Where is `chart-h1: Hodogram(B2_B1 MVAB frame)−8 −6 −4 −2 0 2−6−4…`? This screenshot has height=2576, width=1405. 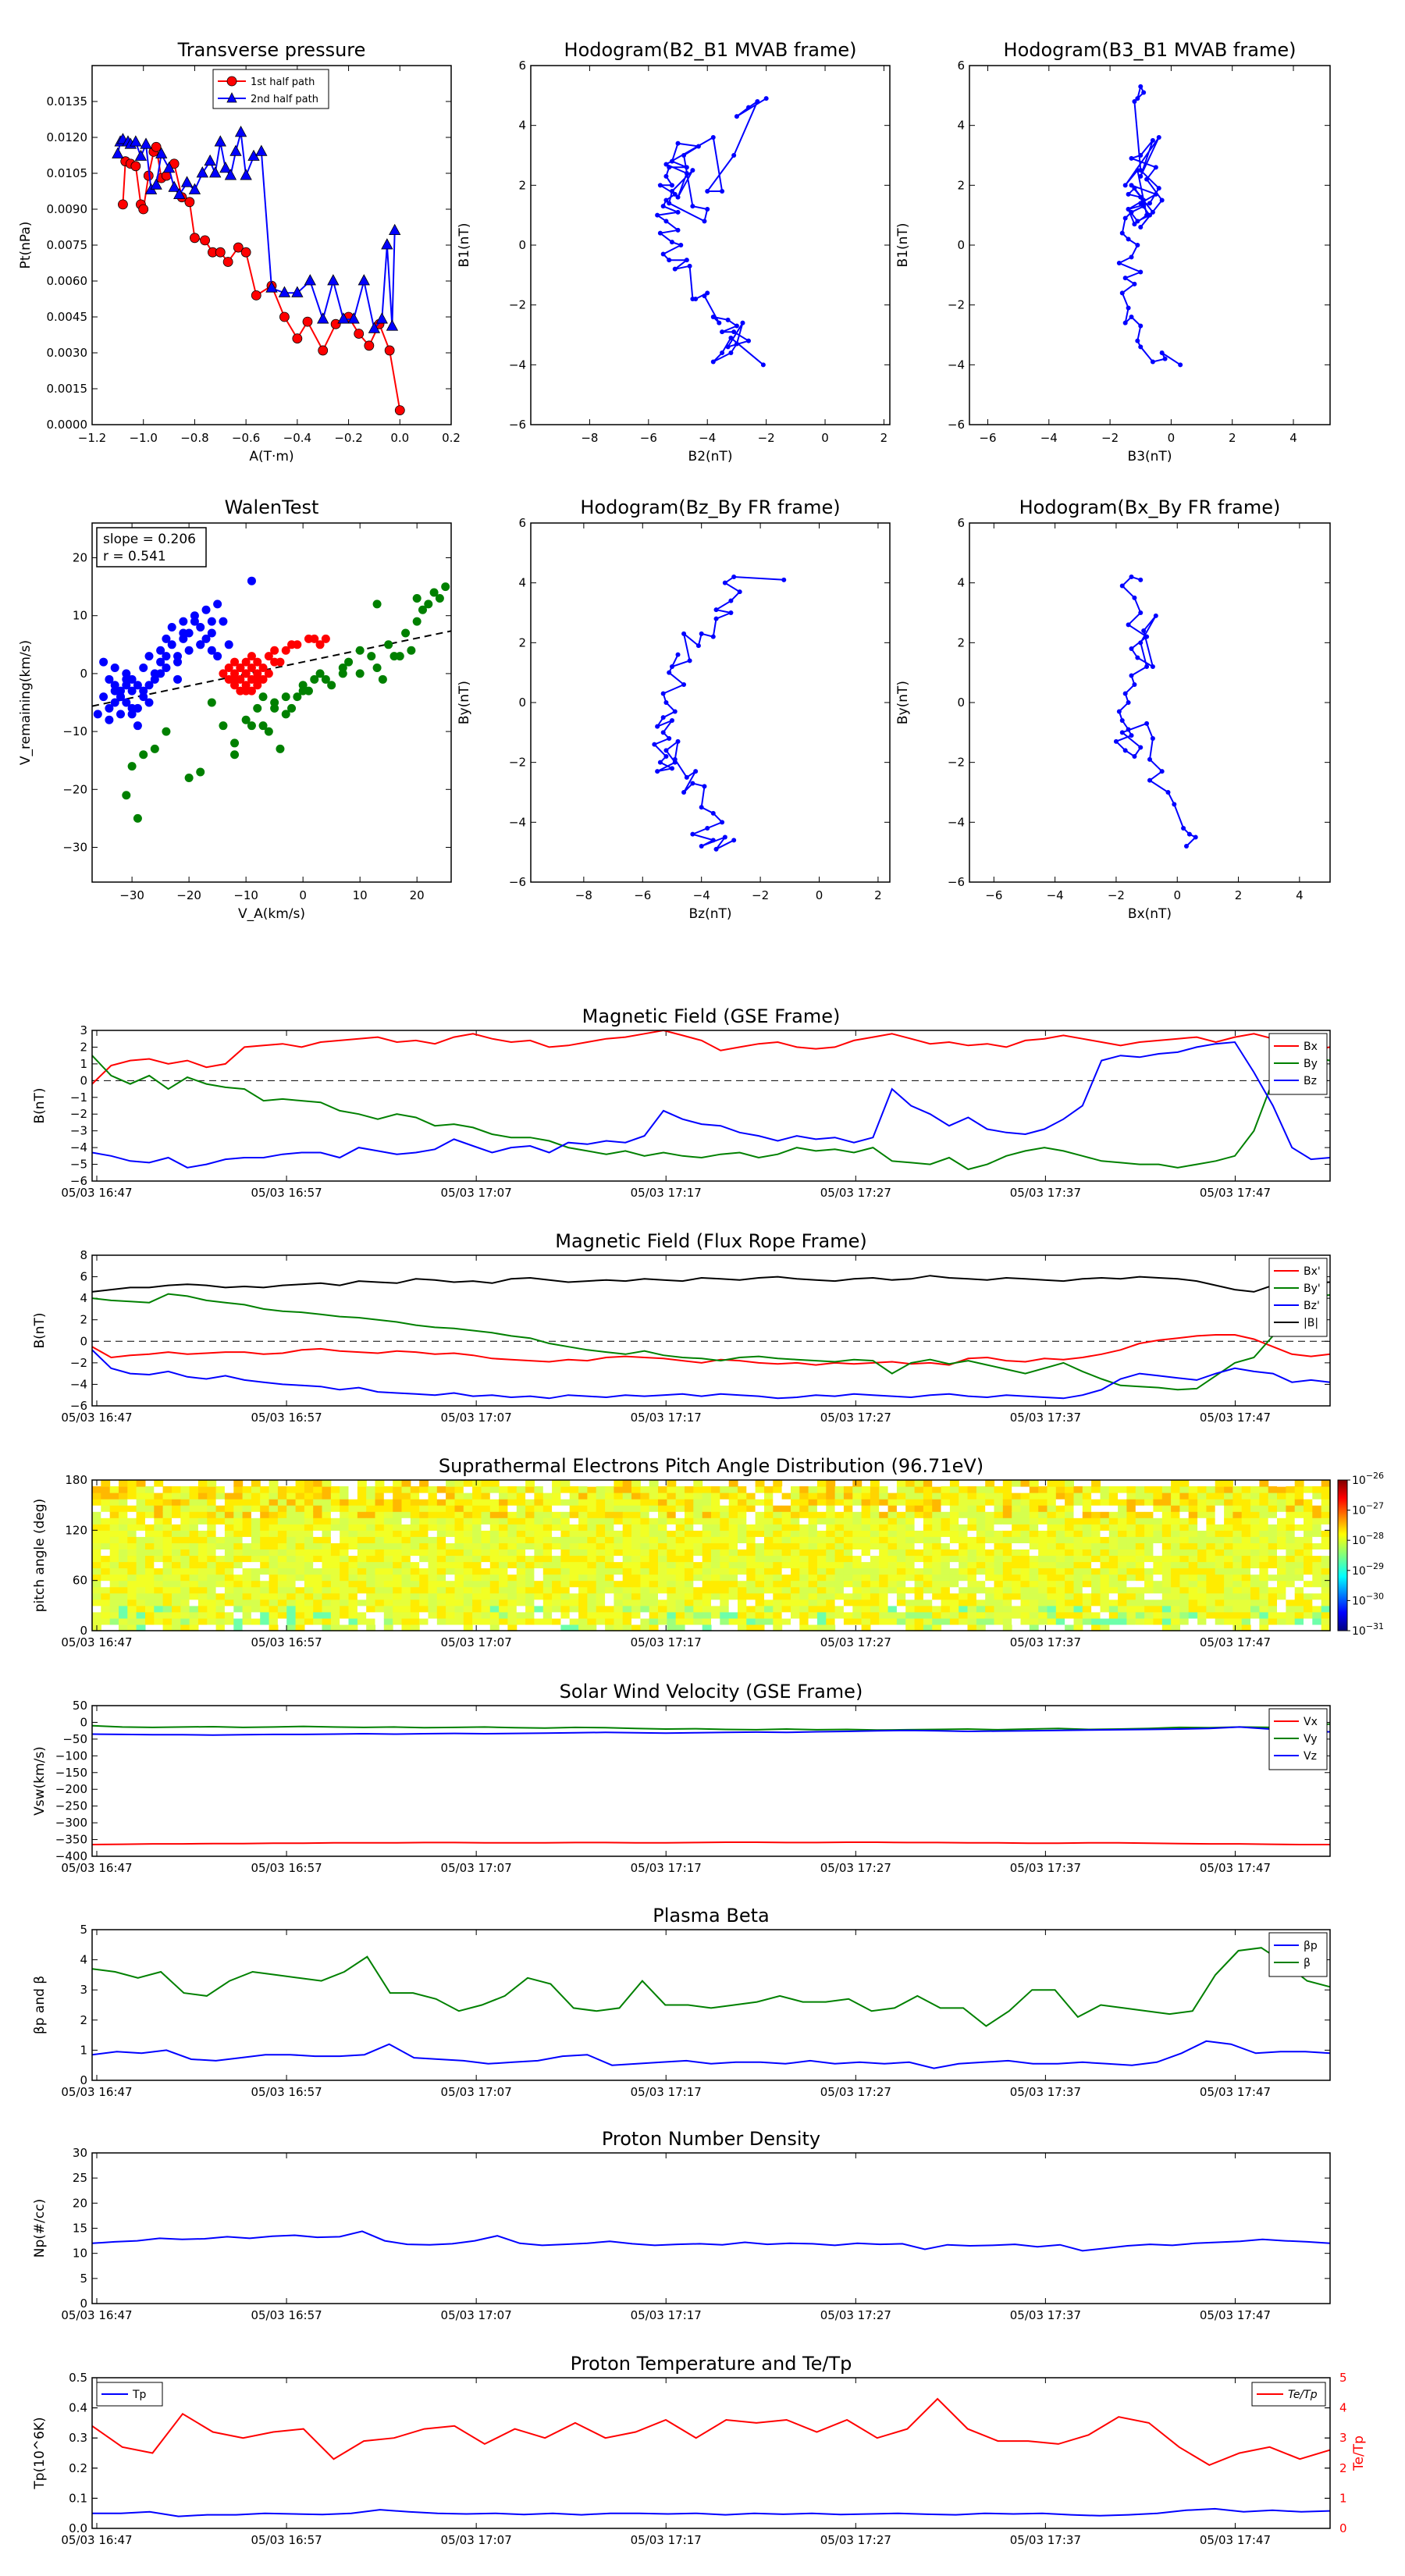
chart-h1: Hodogram(B2_B1 MVAB frame)−8 −6 −4 −2 0 2−6−4… is located at coordinates (674, 251).